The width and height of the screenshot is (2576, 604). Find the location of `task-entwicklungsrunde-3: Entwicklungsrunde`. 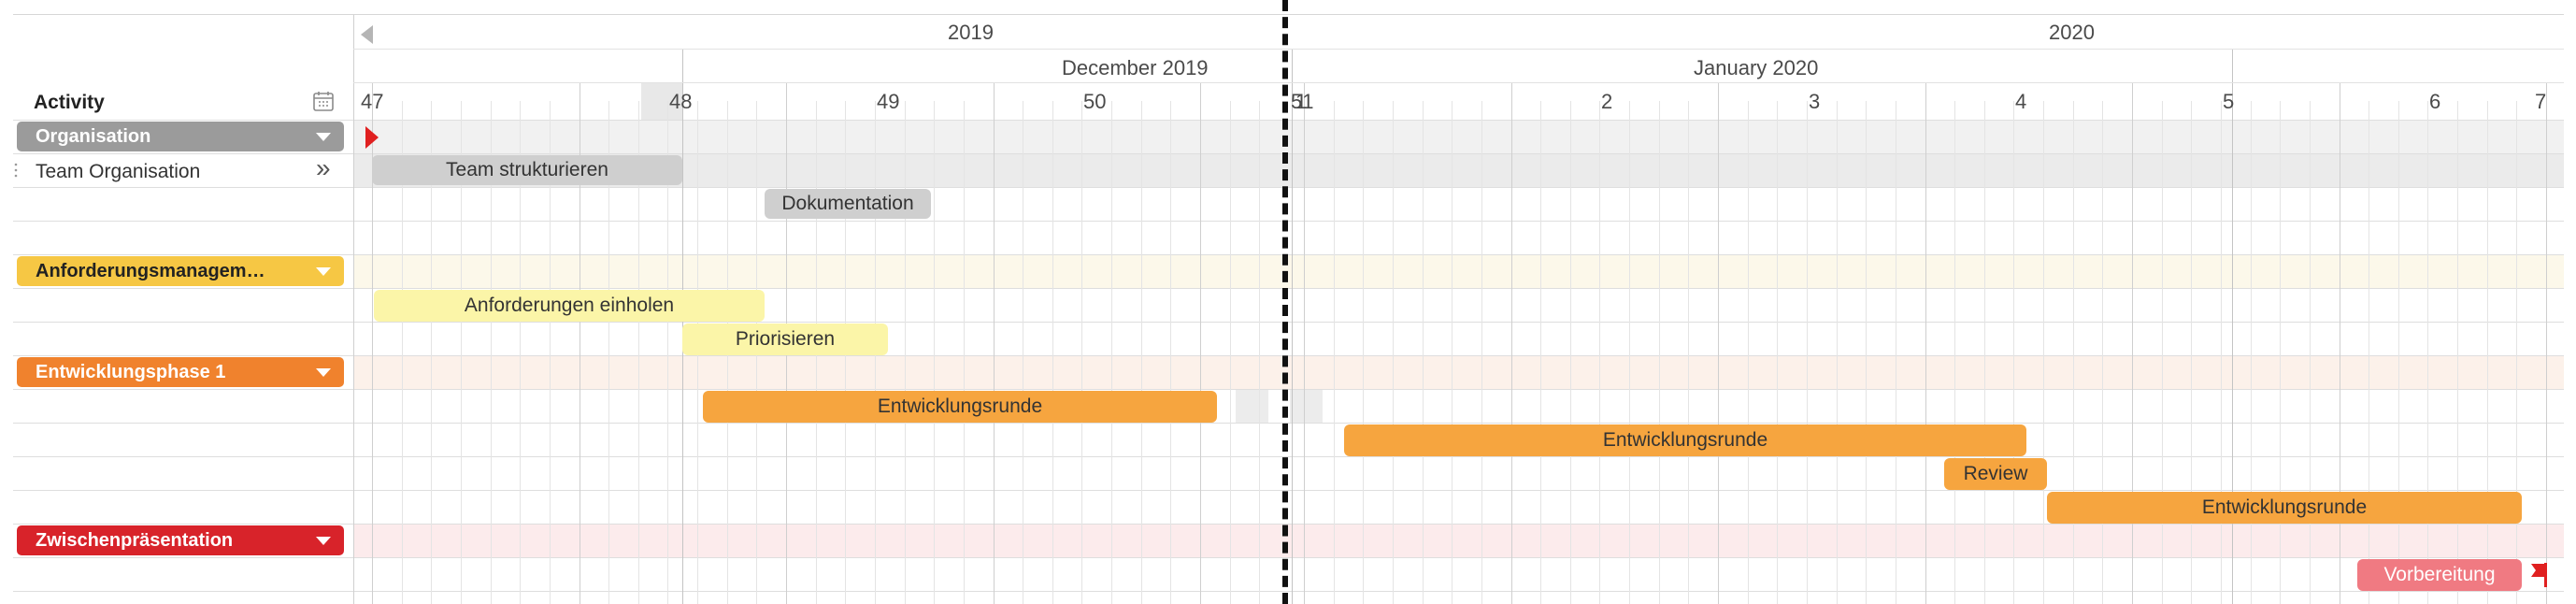

task-entwicklungsrunde-3: Entwicklungsrunde is located at coordinates (2284, 508).